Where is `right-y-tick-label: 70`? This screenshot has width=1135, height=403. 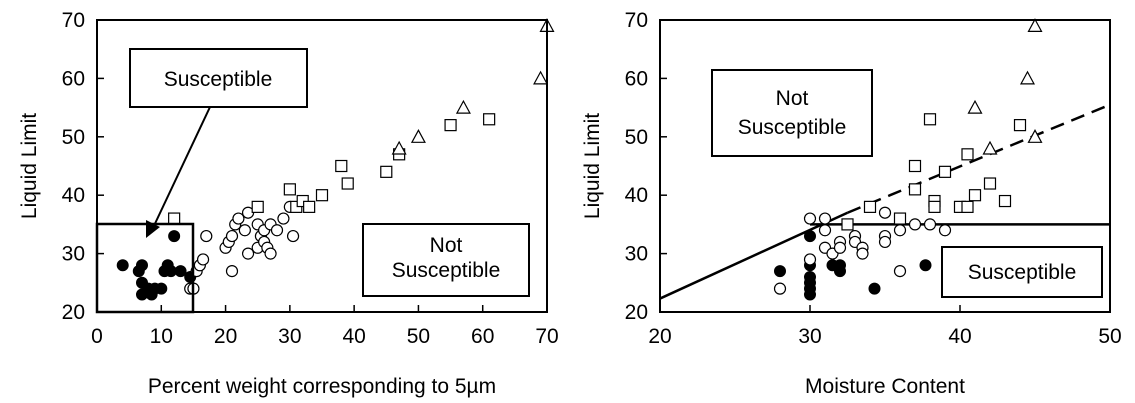
right-y-tick-label: 70 is located at coordinates (636, 20).